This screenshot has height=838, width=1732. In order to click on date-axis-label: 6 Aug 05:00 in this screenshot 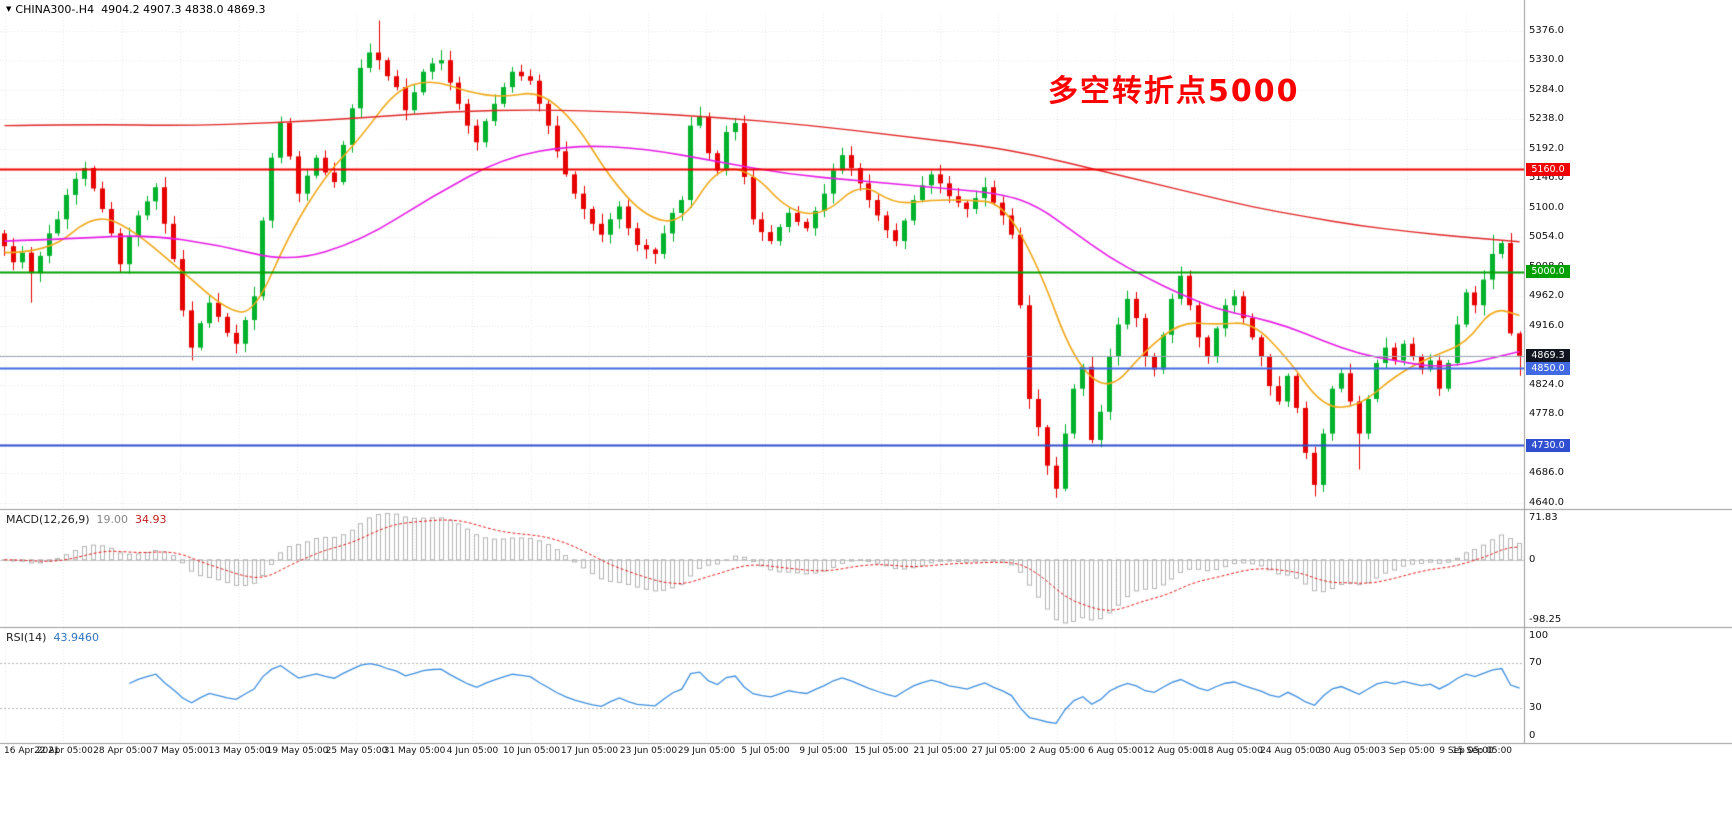, I will do `click(1115, 751)`.